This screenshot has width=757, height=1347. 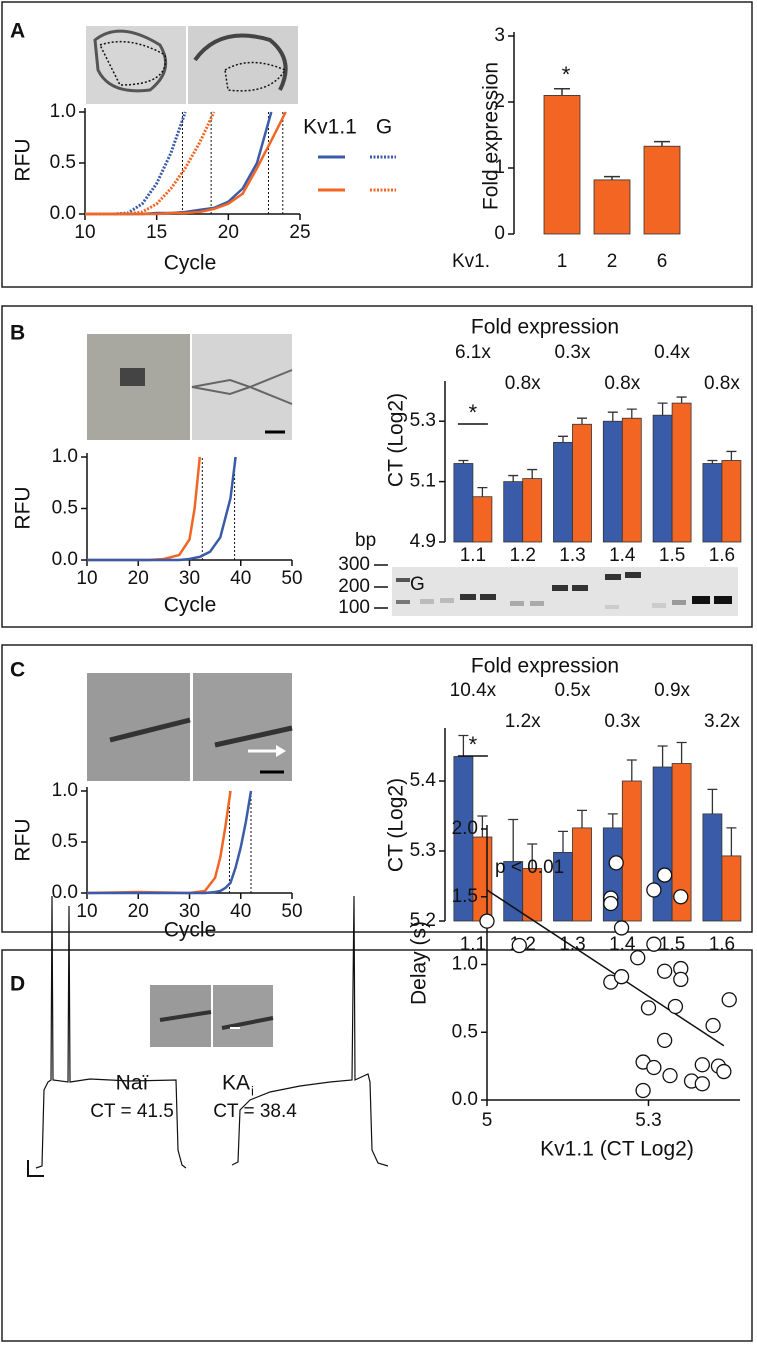 I want to click on y-axis-label: CT (Log2), so click(x=396, y=825).